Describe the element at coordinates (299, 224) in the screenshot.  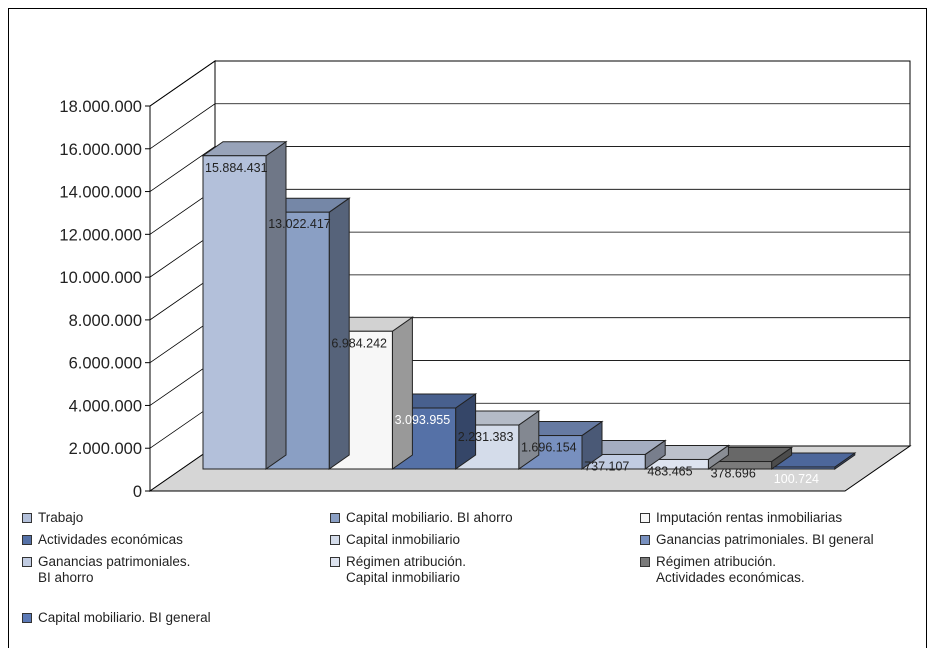
I see `bar-value-label: 13.022.417` at that location.